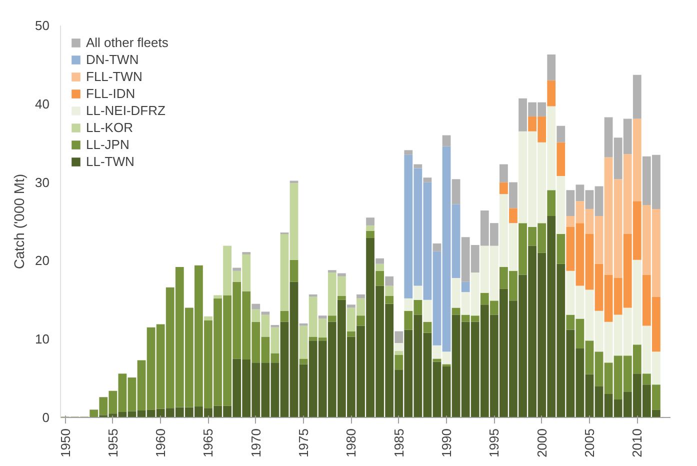 Image resolution: width=697 pixels, height=466 pixels. Describe the element at coordinates (108, 144) in the screenshot. I see `legend-label: LL-JPN` at that location.